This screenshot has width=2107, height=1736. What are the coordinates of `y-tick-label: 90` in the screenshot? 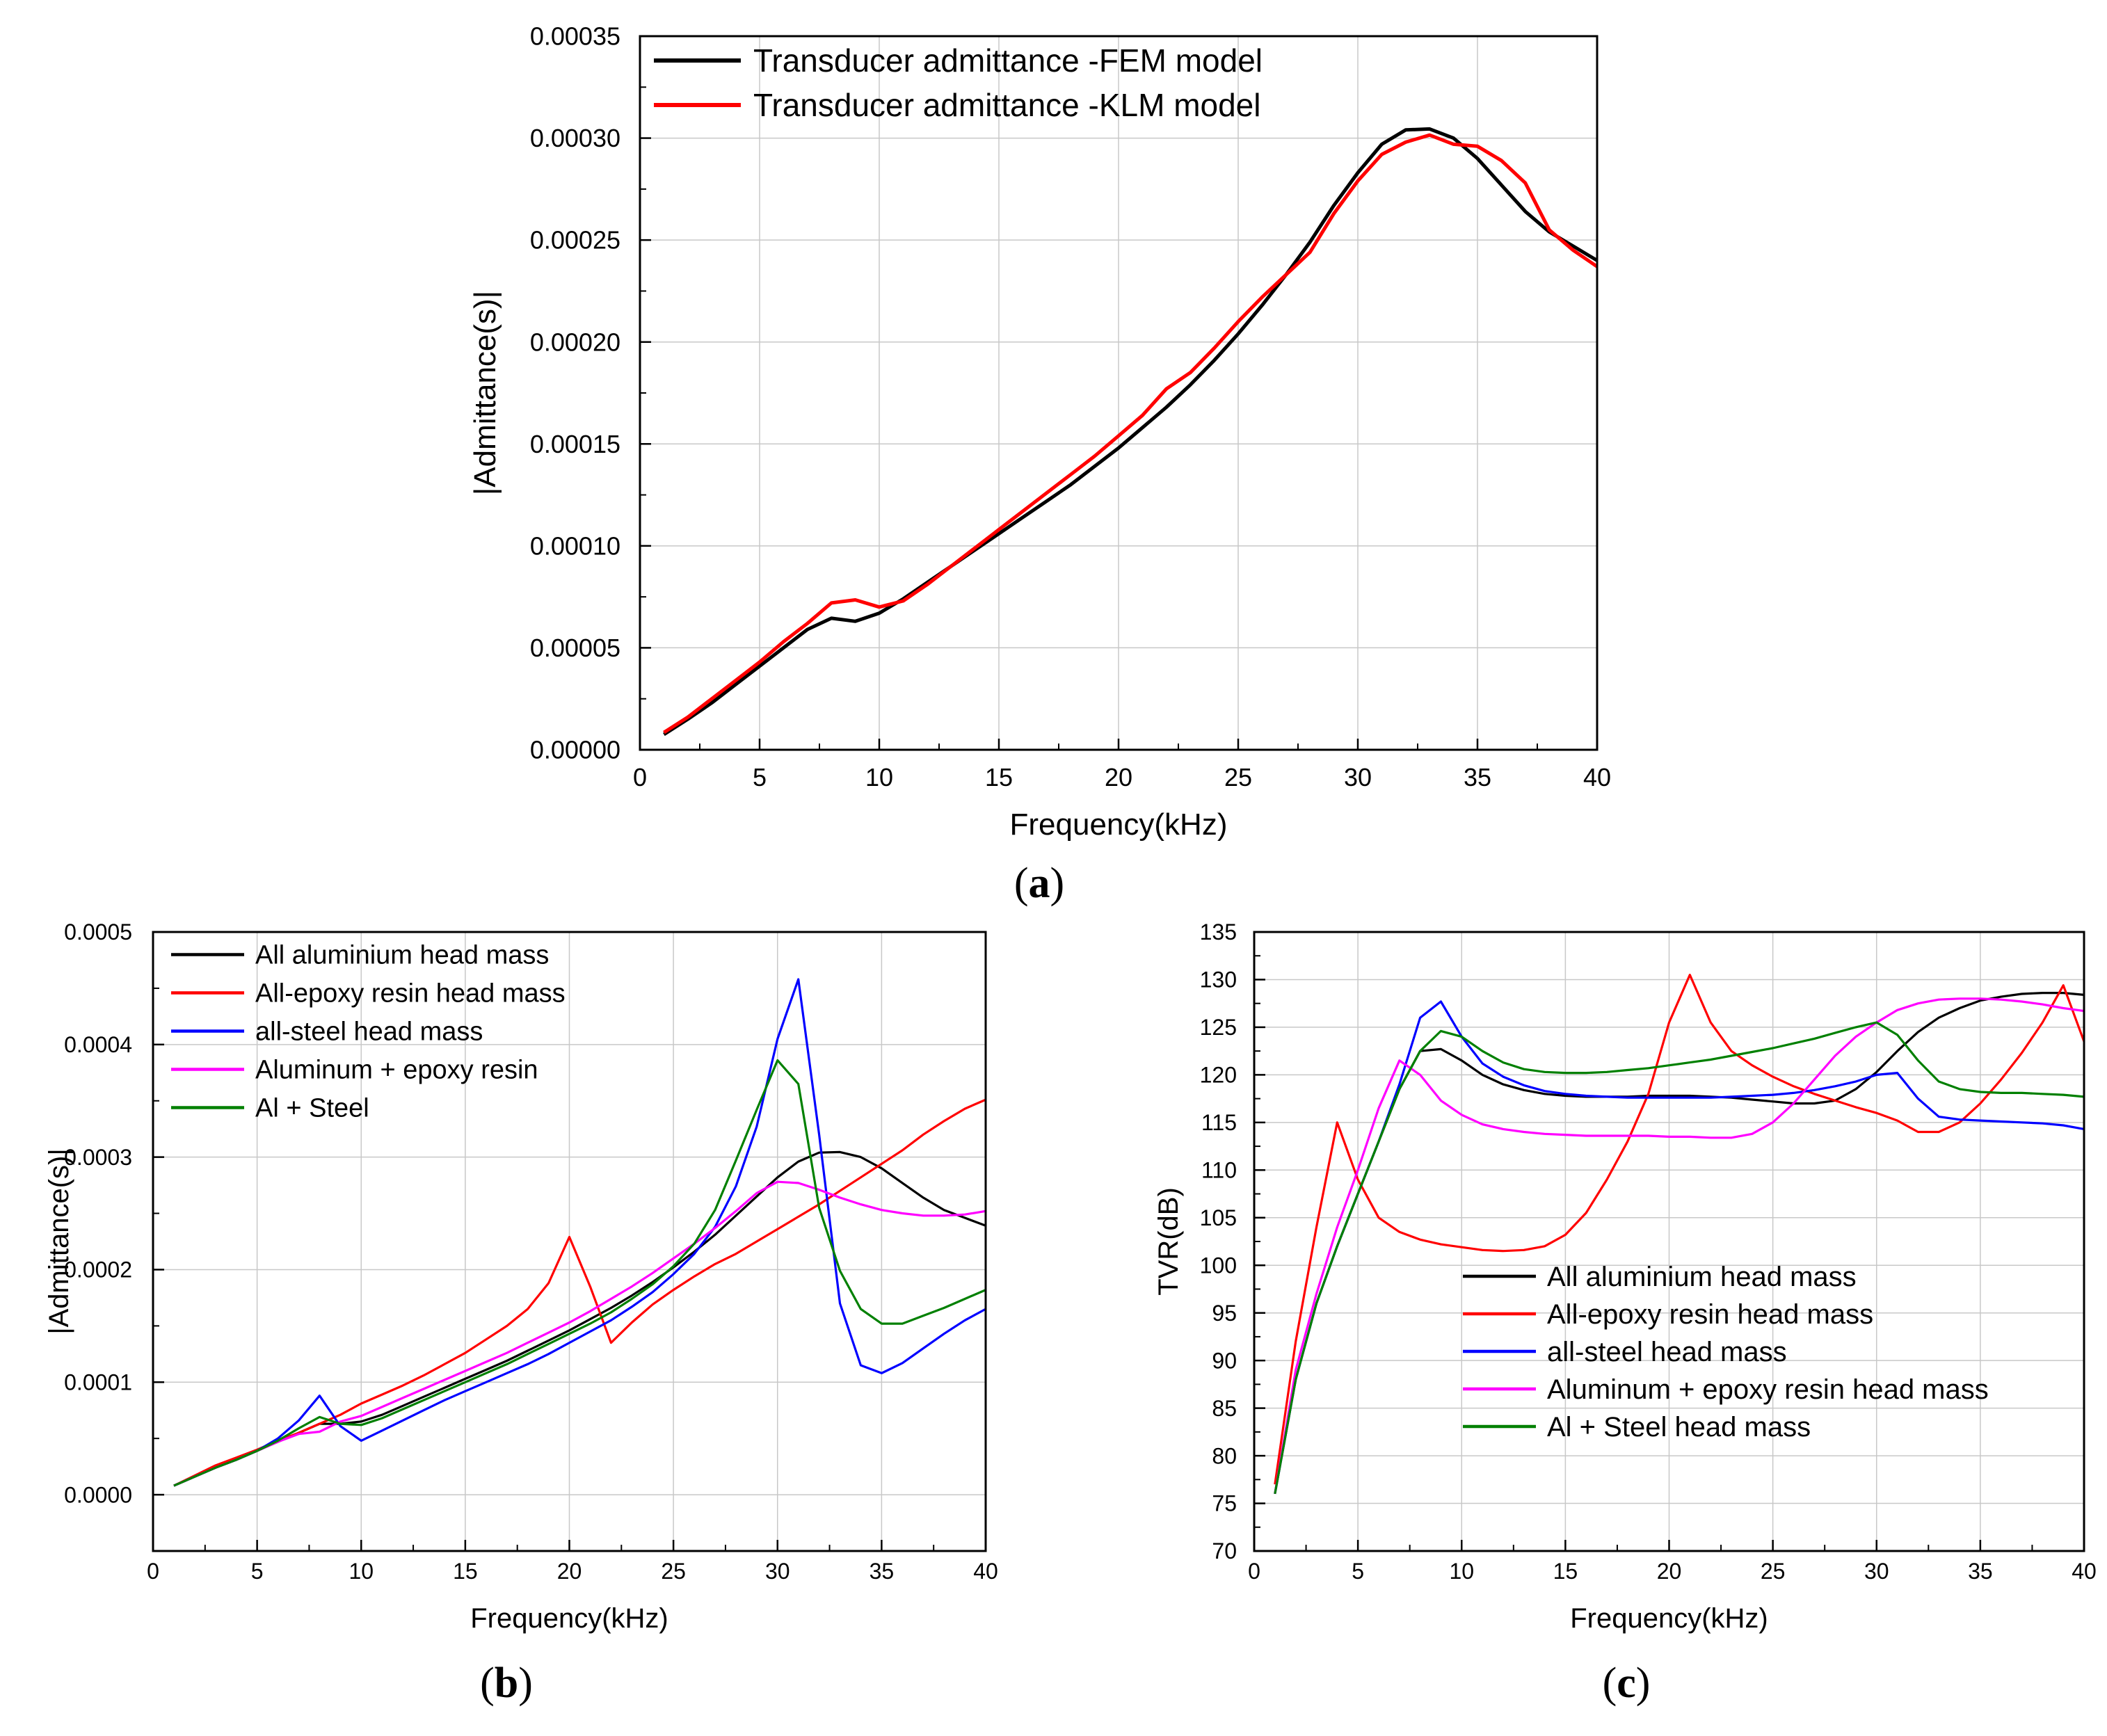 It's located at (1224, 1360).